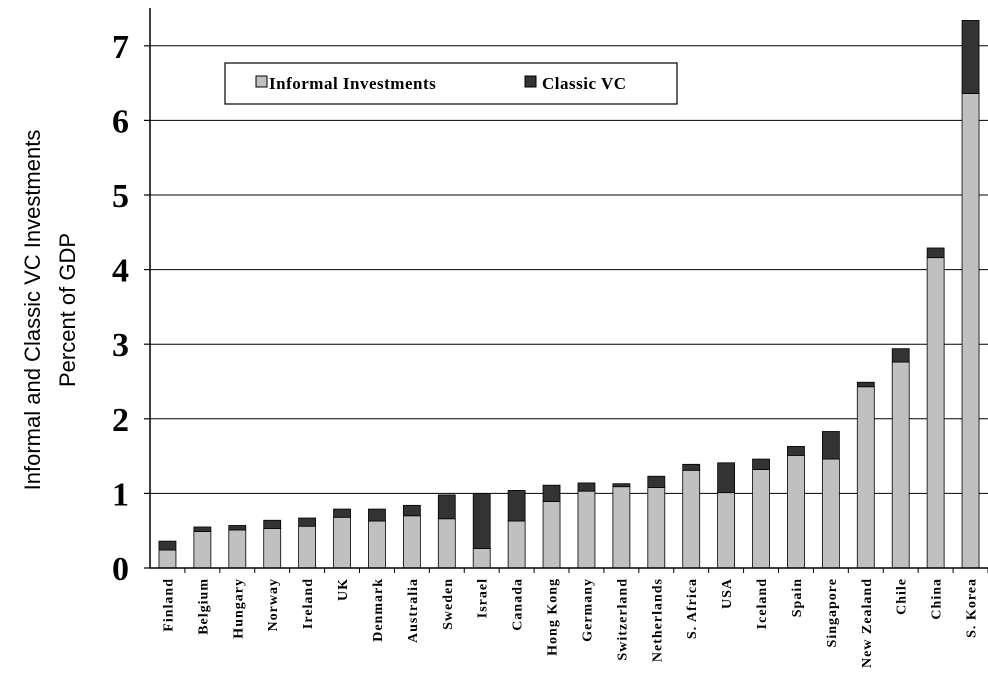  I want to click on legend-label-classic-vc: Classic VC, so click(584, 83).